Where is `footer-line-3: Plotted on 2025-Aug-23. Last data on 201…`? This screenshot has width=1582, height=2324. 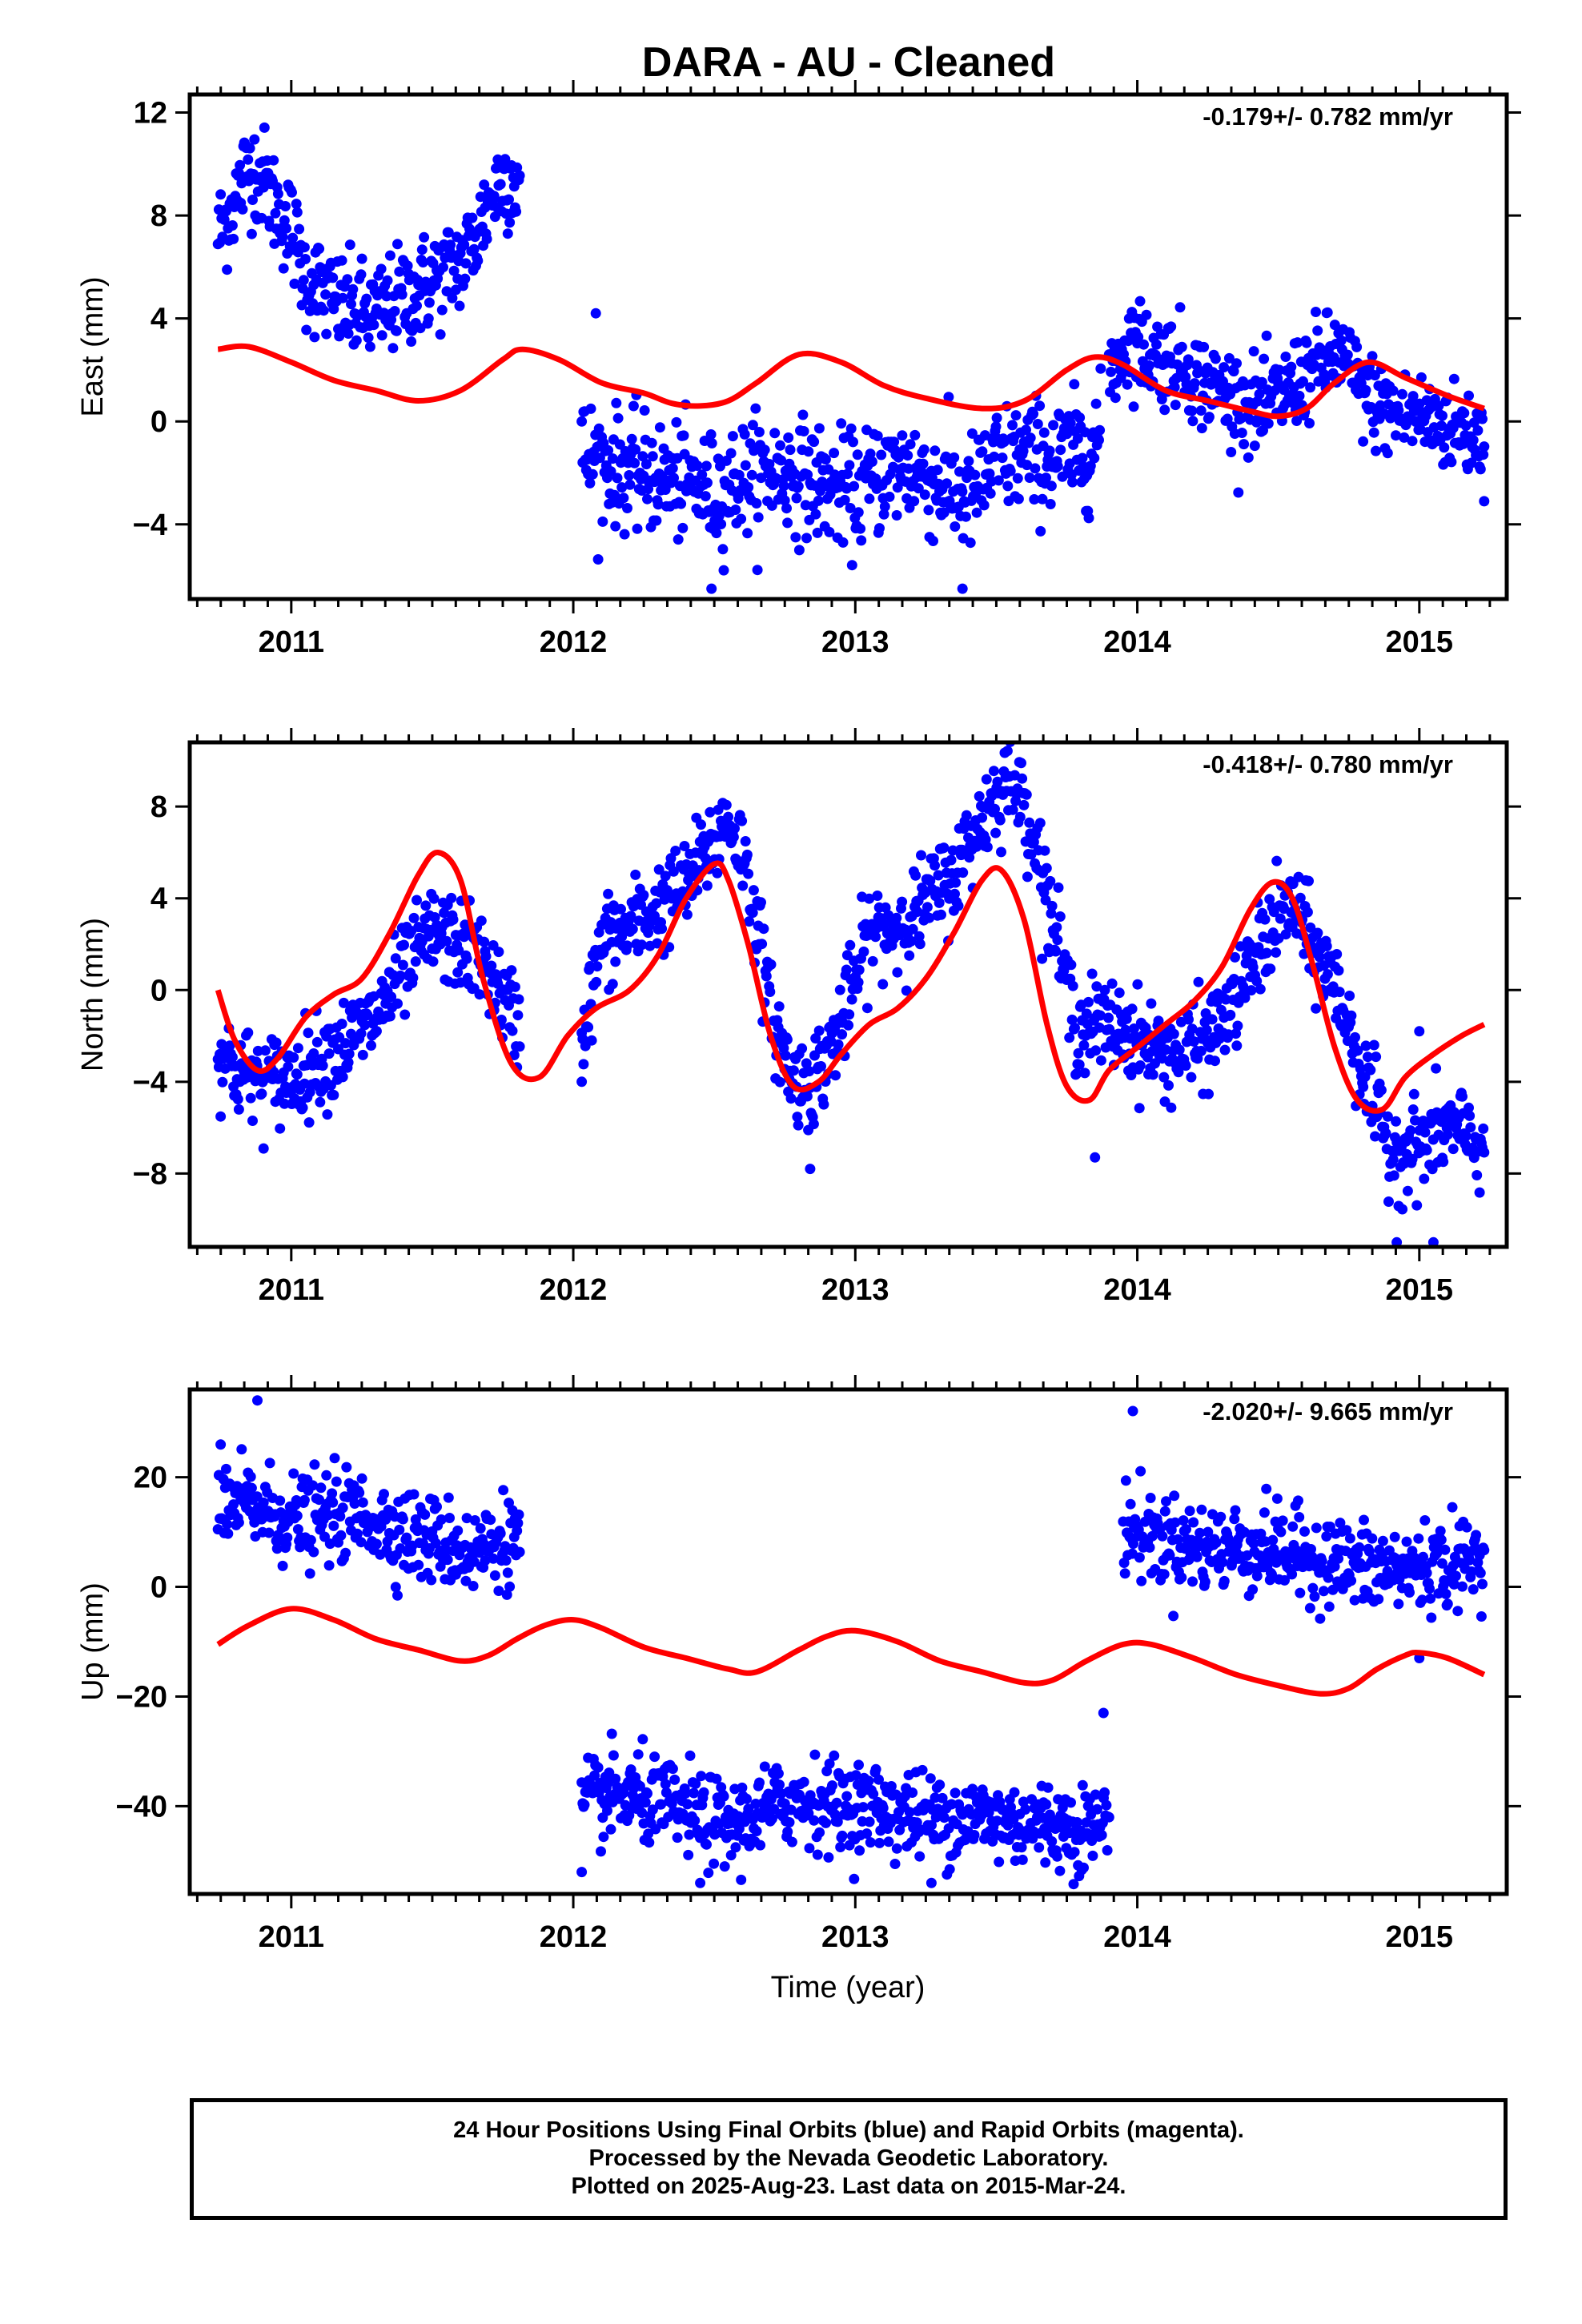 footer-line-3: Plotted on 2025-Aug-23. Last data on 201… is located at coordinates (848, 2186).